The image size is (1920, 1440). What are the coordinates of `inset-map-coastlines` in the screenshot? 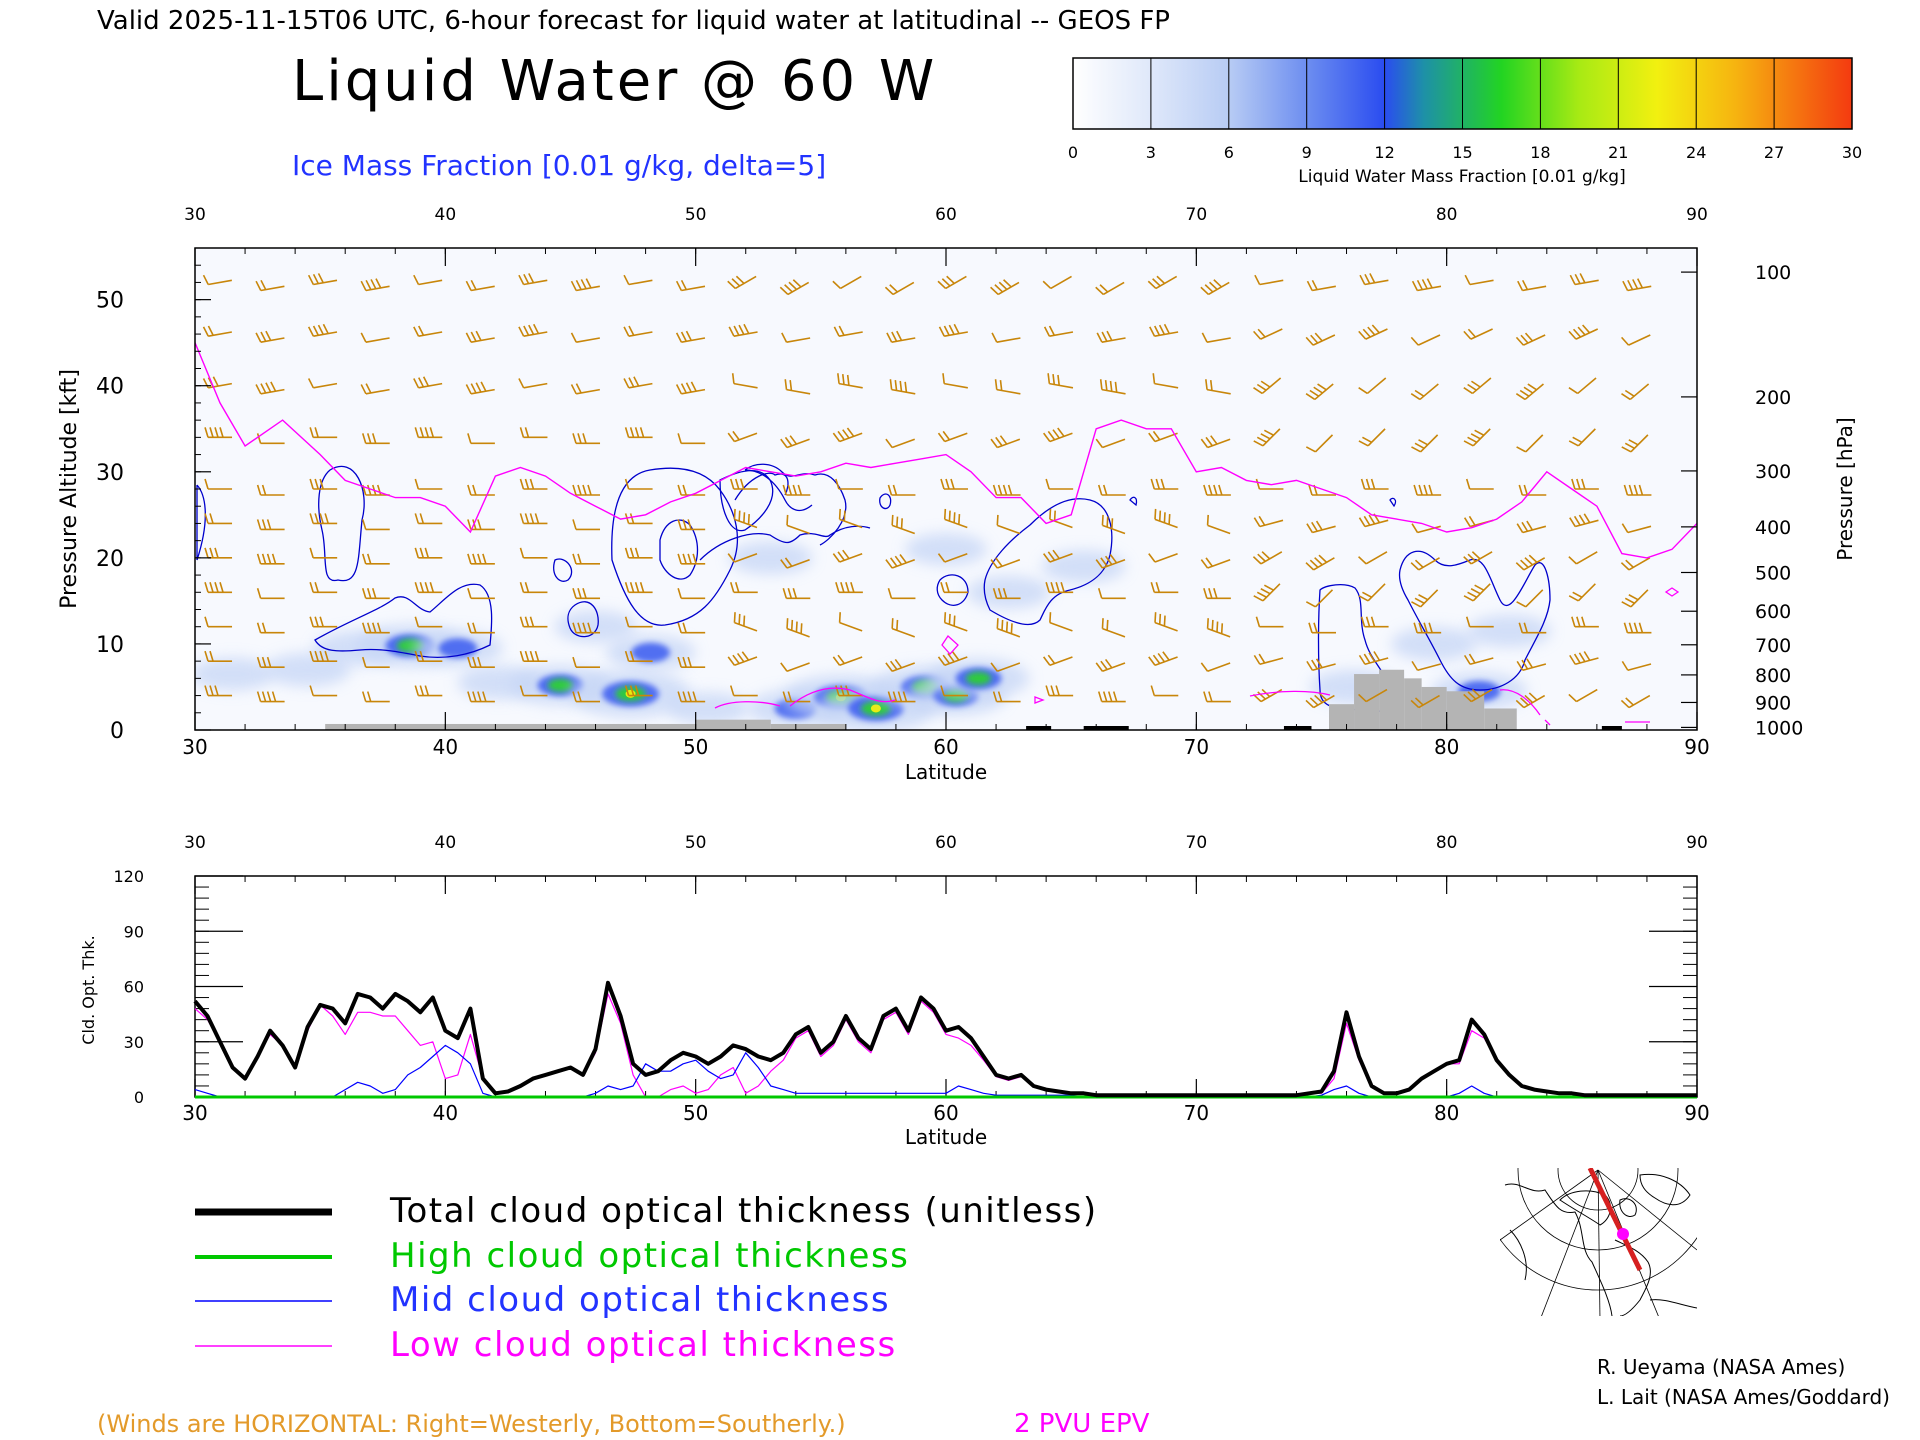 It's located at (1600, 1244).